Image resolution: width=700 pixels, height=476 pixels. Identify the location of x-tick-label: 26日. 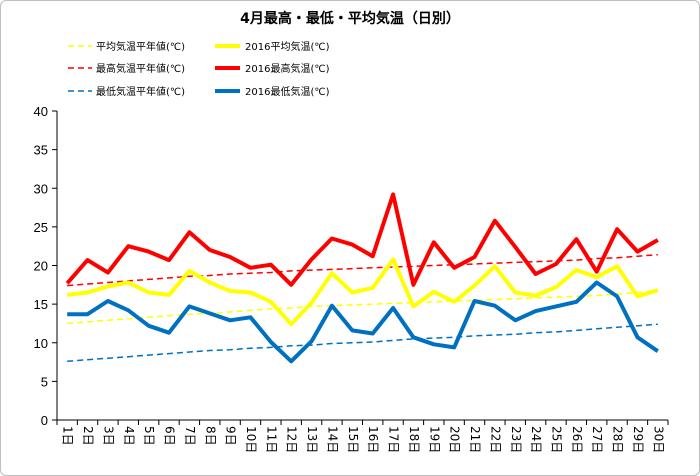
(577, 439).